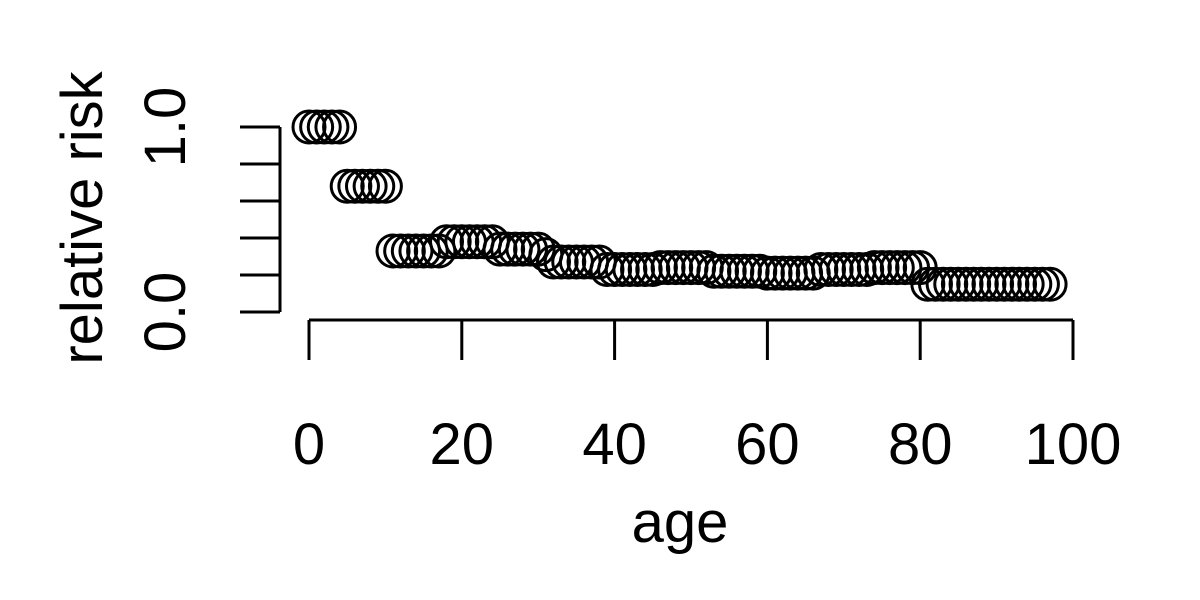 This screenshot has width=1200, height=600. What do you see at coordinates (614, 444) in the screenshot?
I see `x-tick-label: 40` at bounding box center [614, 444].